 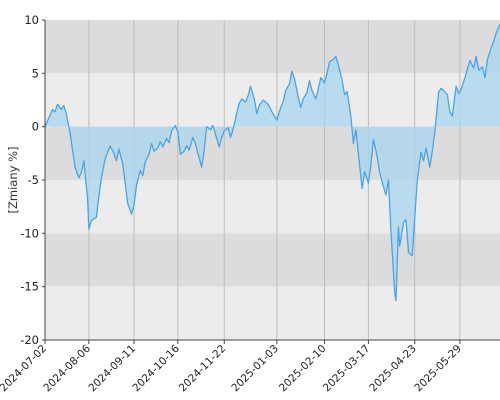 What do you see at coordinates (29, 287) in the screenshot?
I see `y-tick-label: -15` at bounding box center [29, 287].